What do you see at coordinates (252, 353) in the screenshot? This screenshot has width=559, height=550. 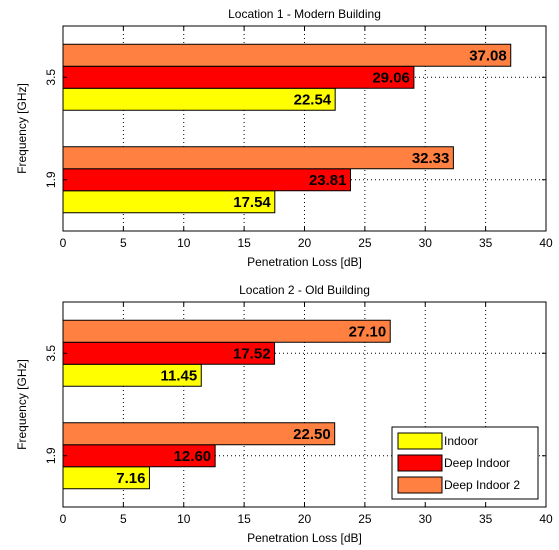 I see `bar-value-label: 17.52` at bounding box center [252, 353].